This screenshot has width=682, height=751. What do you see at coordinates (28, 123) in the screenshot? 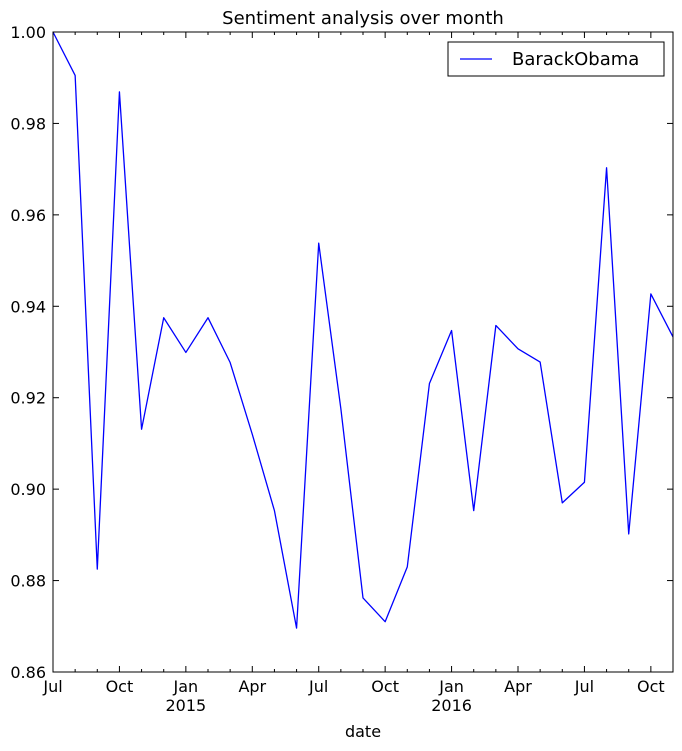
I see `y-tick-label: 0.98` at bounding box center [28, 123].